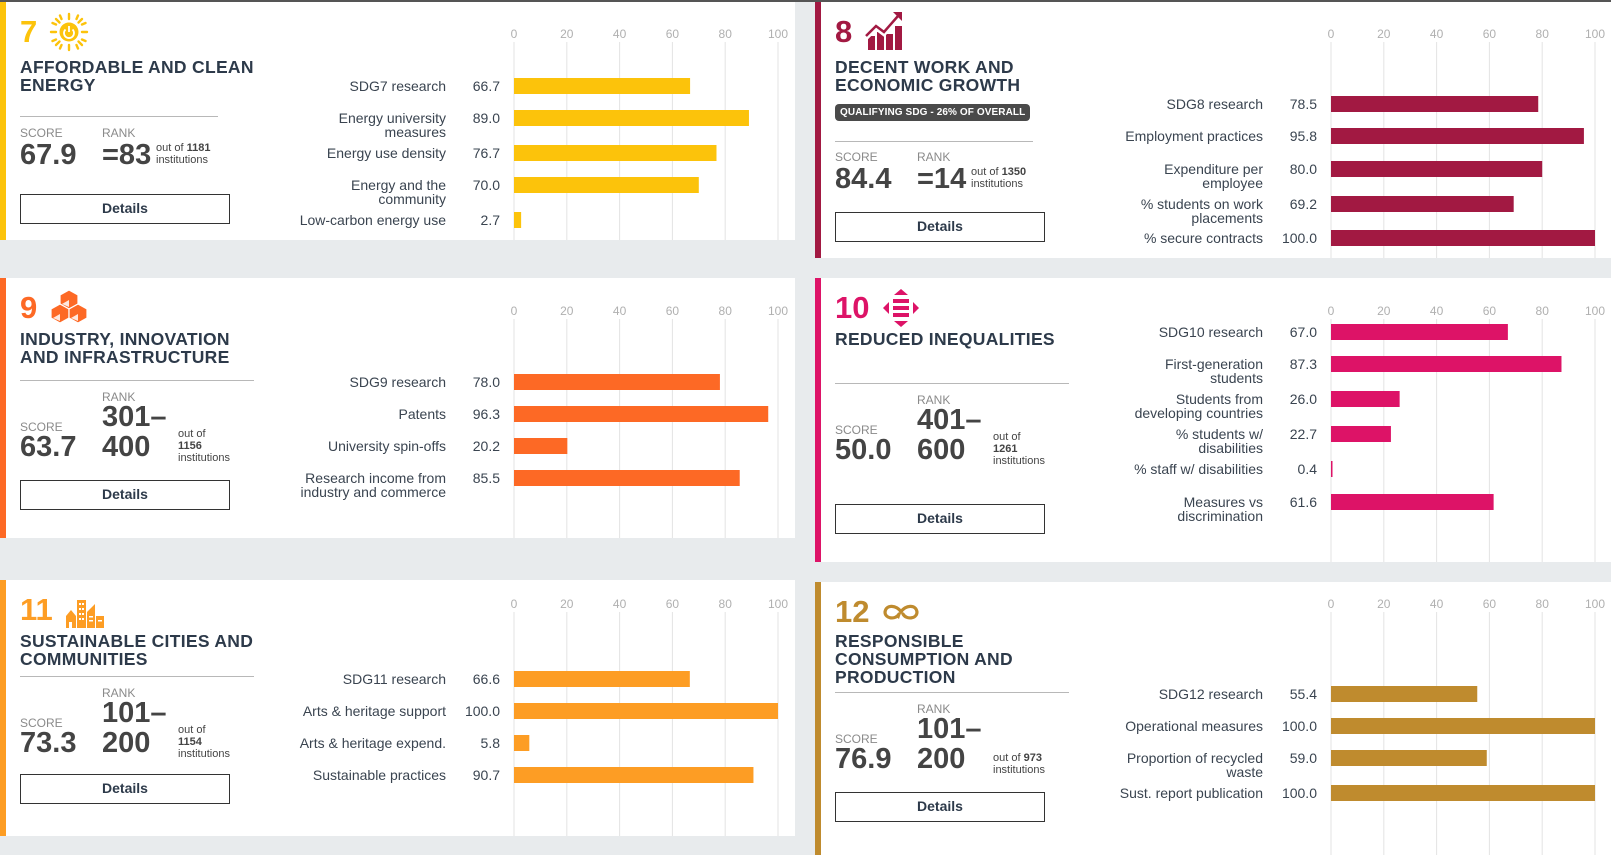 The height and width of the screenshot is (855, 1611). I want to click on category-label: SDG11 research, so click(394, 679).